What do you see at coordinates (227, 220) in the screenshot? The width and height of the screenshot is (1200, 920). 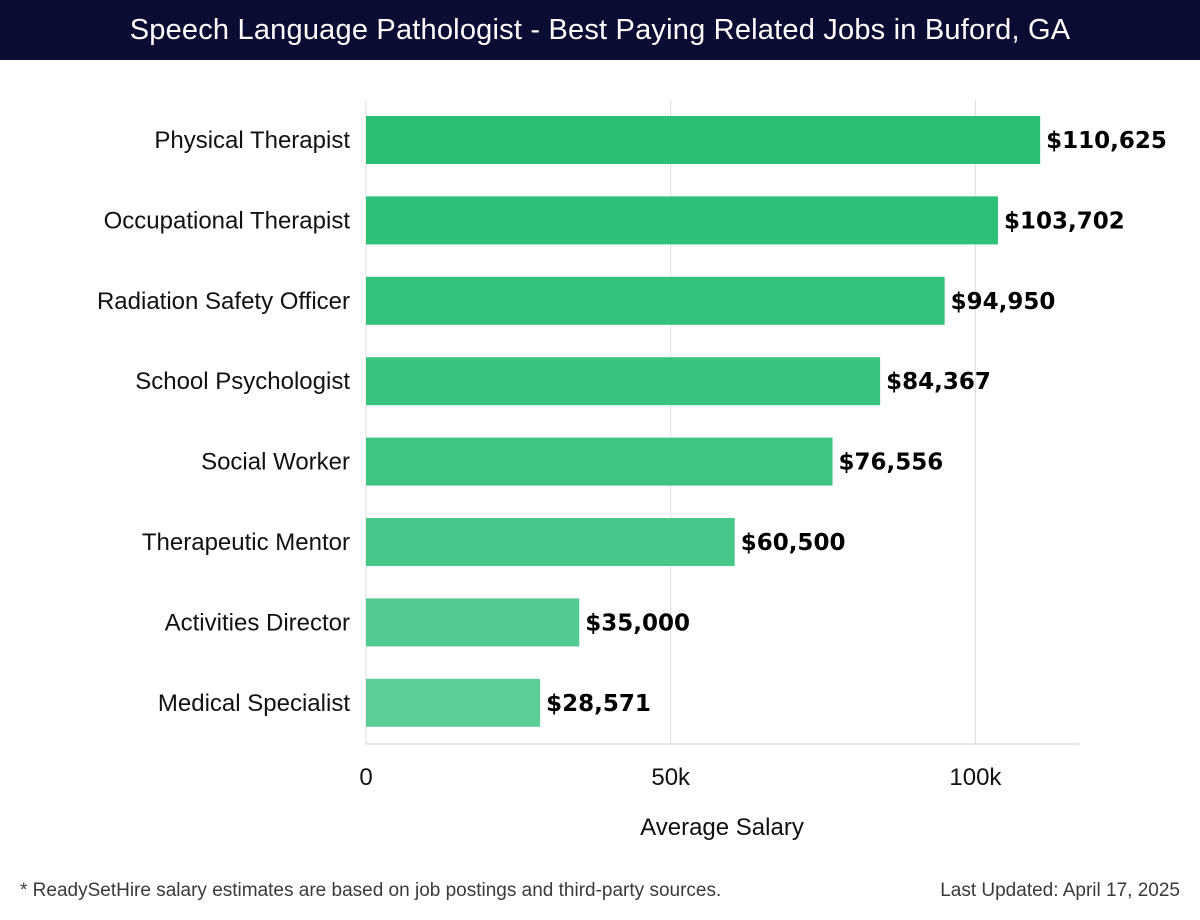 I see `category-label: Occupational Therapist` at bounding box center [227, 220].